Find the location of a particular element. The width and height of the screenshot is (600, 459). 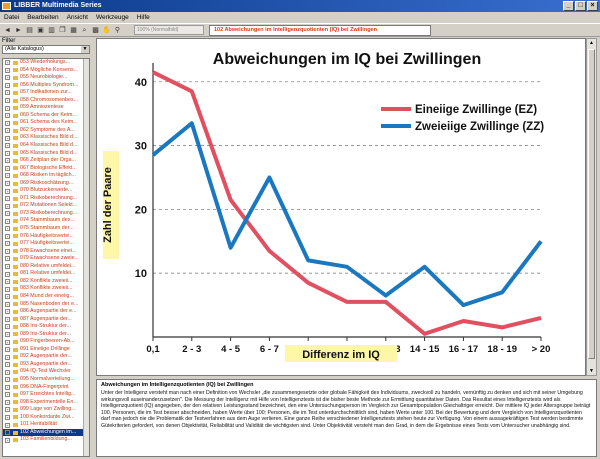

back-icon: ◄ is located at coordinates (7, 30).